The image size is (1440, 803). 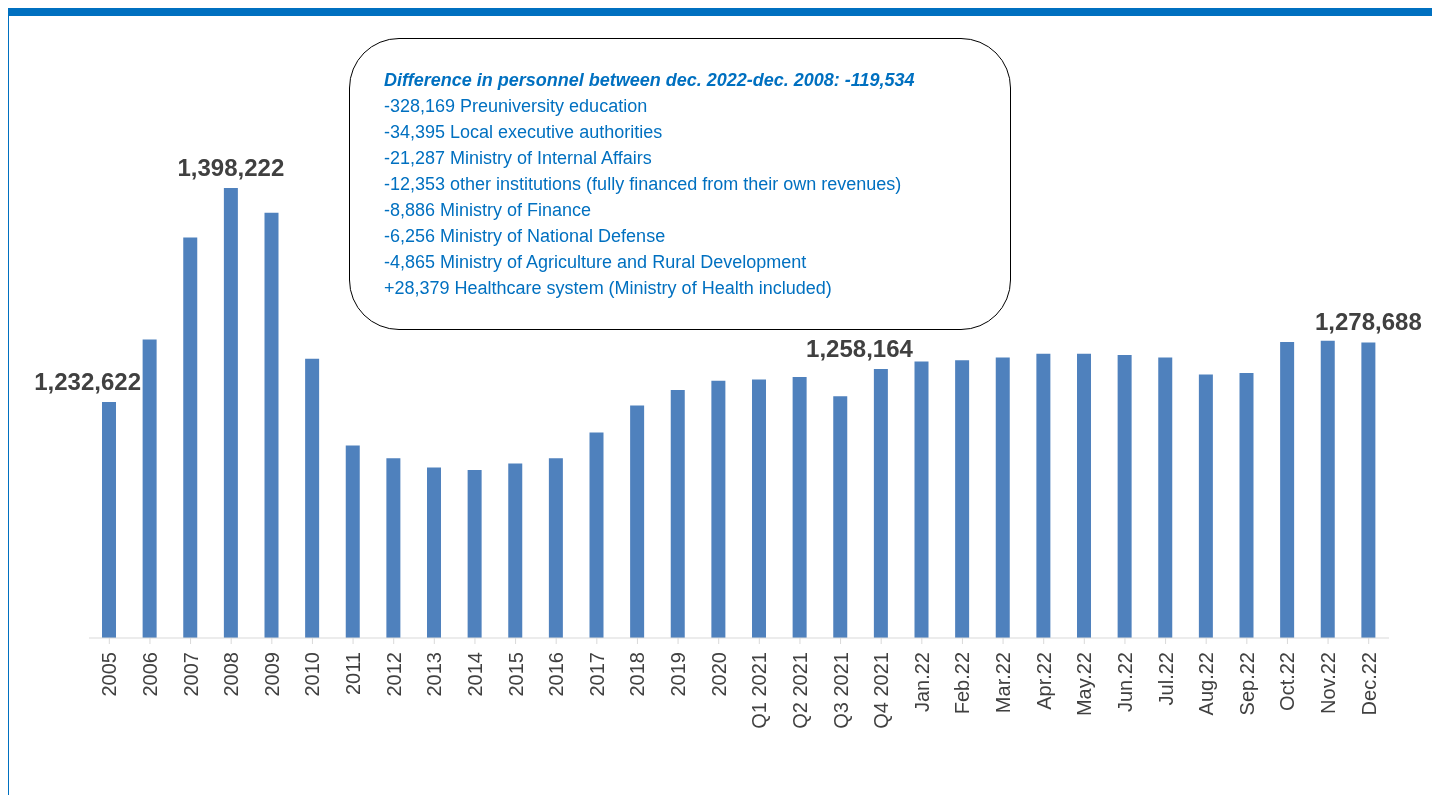 I want to click on x-tick-label: Jan.22, so click(x=921, y=682).